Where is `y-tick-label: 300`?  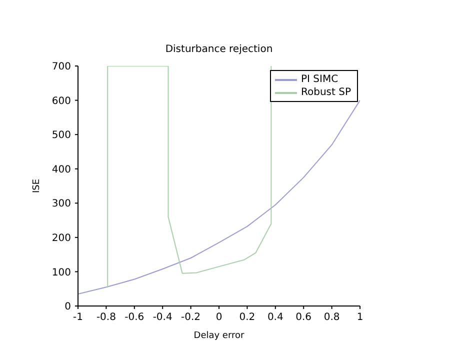
y-tick-label: 300 is located at coordinates (61, 204).